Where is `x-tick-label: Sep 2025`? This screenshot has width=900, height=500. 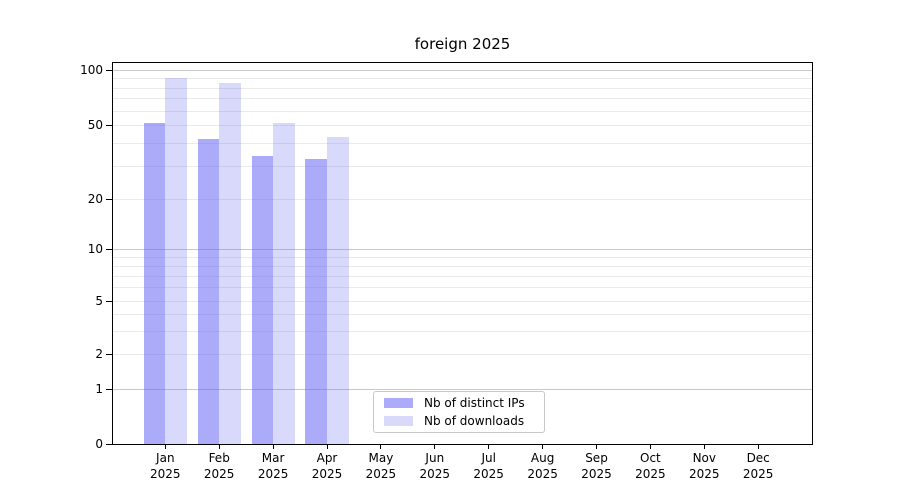 x-tick-label: Sep 2025 is located at coordinates (596, 466).